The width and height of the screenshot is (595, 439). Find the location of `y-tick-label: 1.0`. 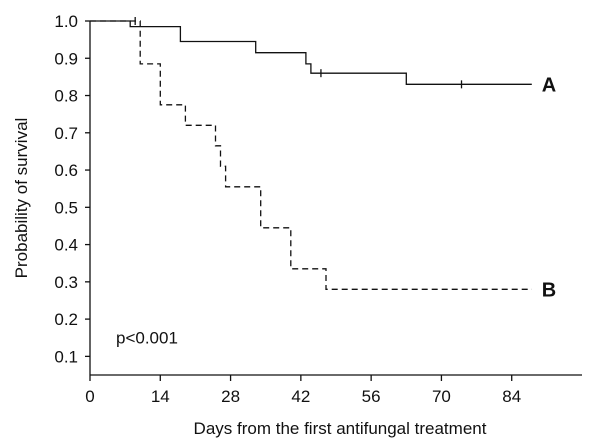

y-tick-label: 1.0 is located at coordinates (66, 21).